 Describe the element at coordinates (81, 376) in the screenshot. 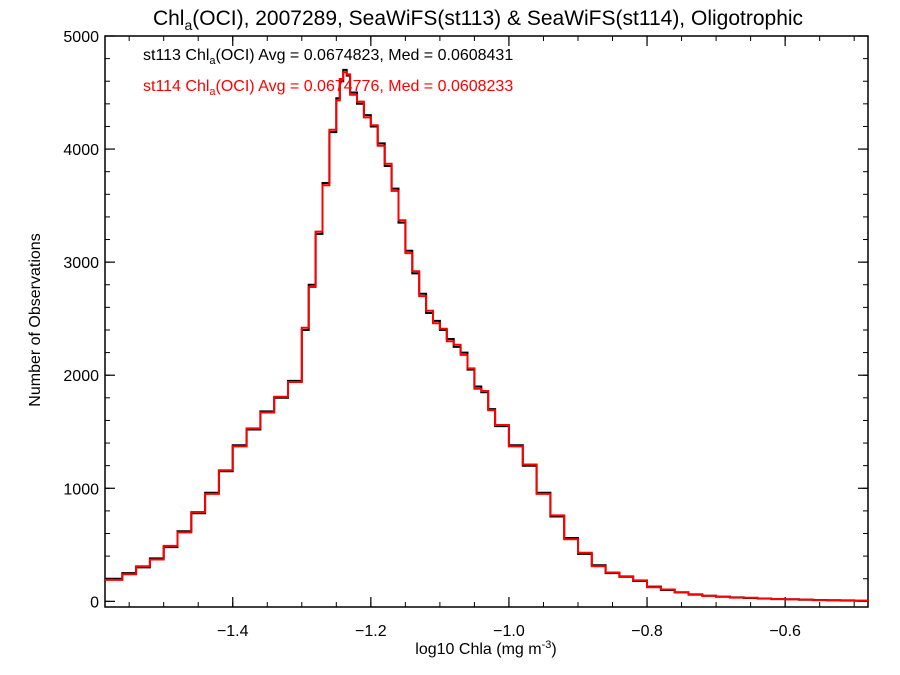

I see `y-tick-label: 2000` at that location.